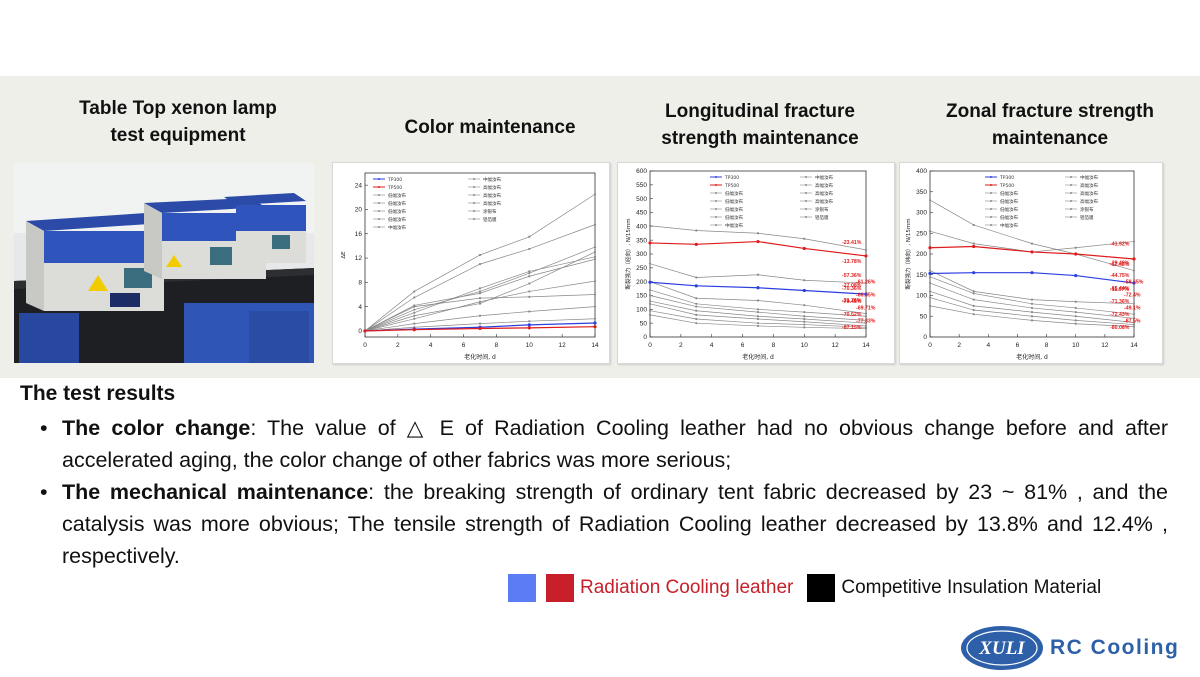 The image size is (1200, 677). I want to click on y-tick-label: 400, so click(641, 227).